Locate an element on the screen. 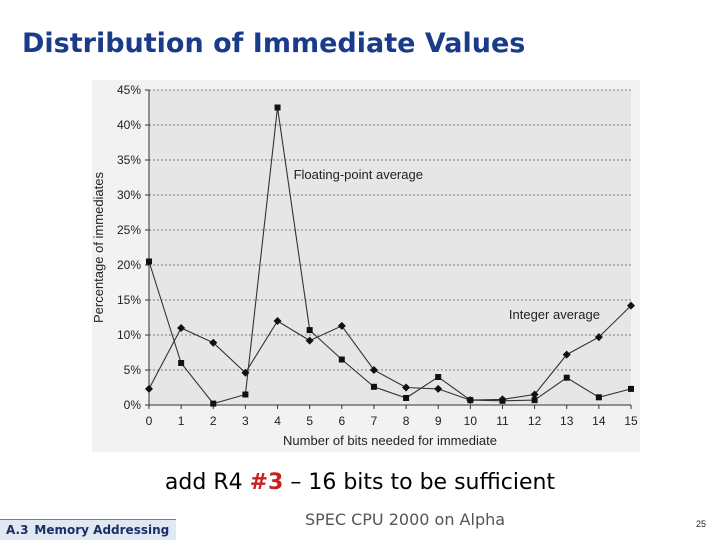 The image size is (720, 540). x-tick-label: 13 is located at coordinates (567, 421).